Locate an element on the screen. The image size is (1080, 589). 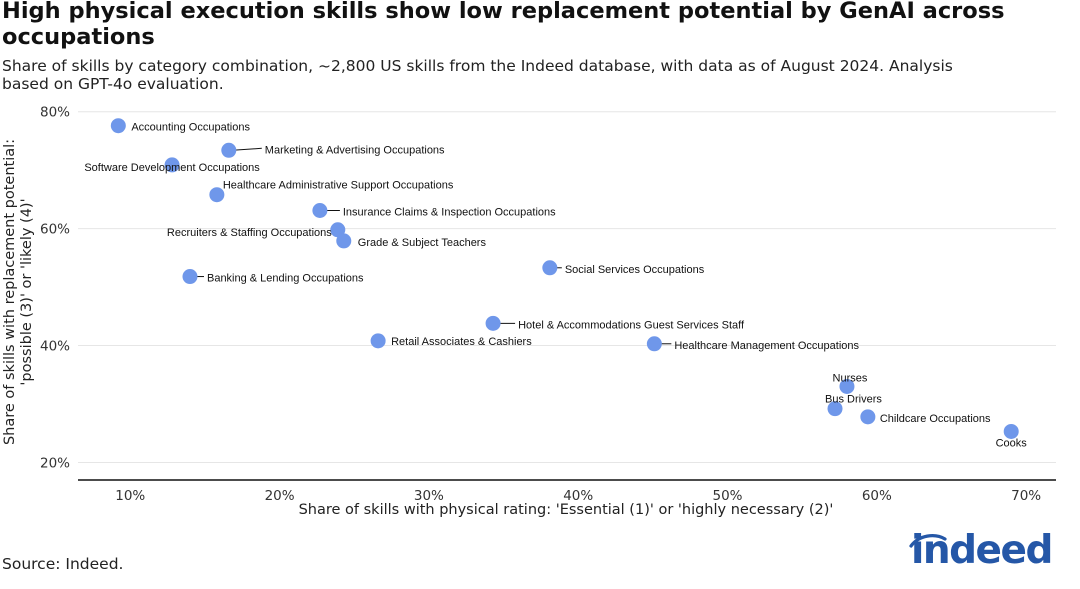
label-recruiters-and-staffing-occupations: Recruiters & Staffing Occupations is located at coordinates (249, 233).